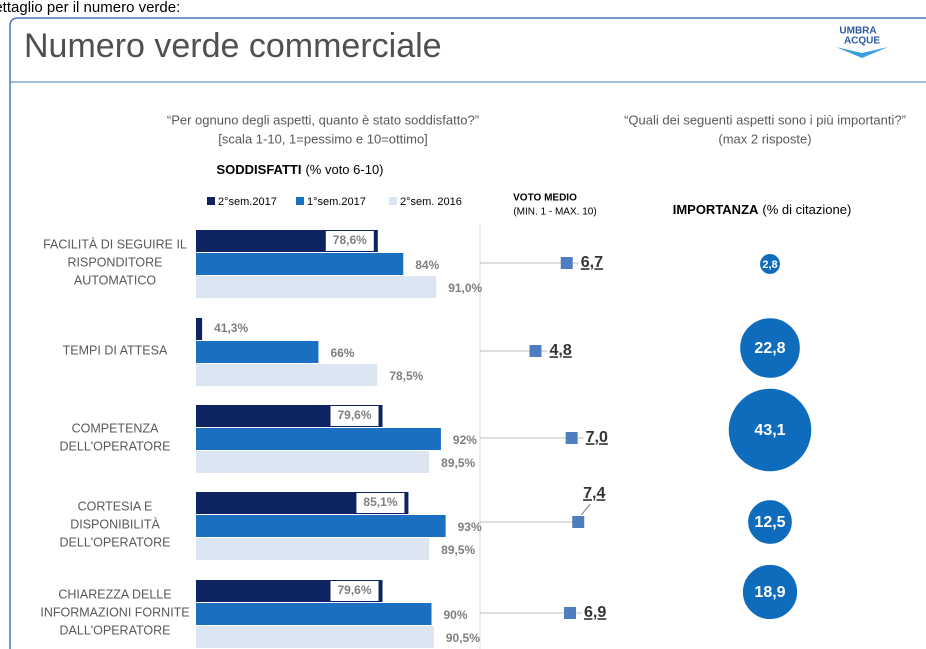  Describe the element at coordinates (594, 493) in the screenshot. I see `value-label: 7,4` at that location.